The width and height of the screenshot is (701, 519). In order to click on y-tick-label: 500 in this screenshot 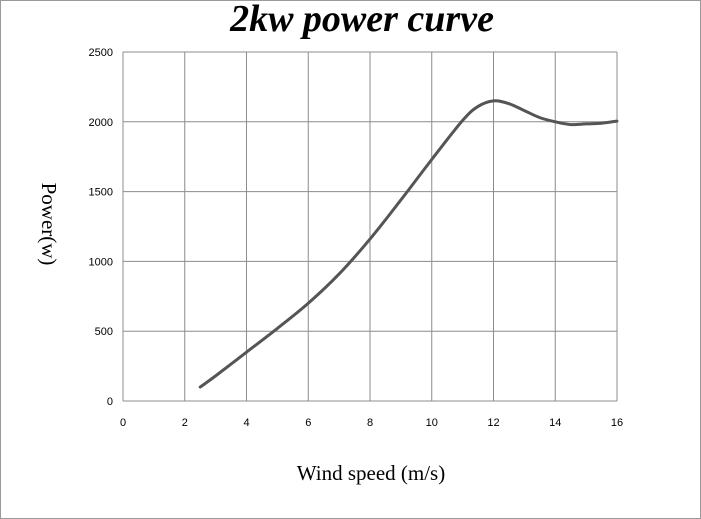, I will do `click(104, 332)`.